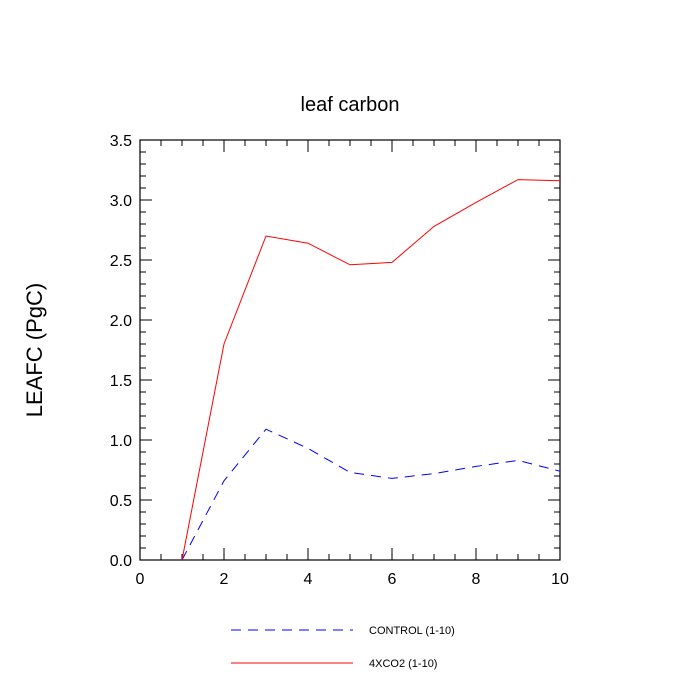 The image size is (700, 700). What do you see at coordinates (308, 579) in the screenshot?
I see `x-tick-label: 4` at bounding box center [308, 579].